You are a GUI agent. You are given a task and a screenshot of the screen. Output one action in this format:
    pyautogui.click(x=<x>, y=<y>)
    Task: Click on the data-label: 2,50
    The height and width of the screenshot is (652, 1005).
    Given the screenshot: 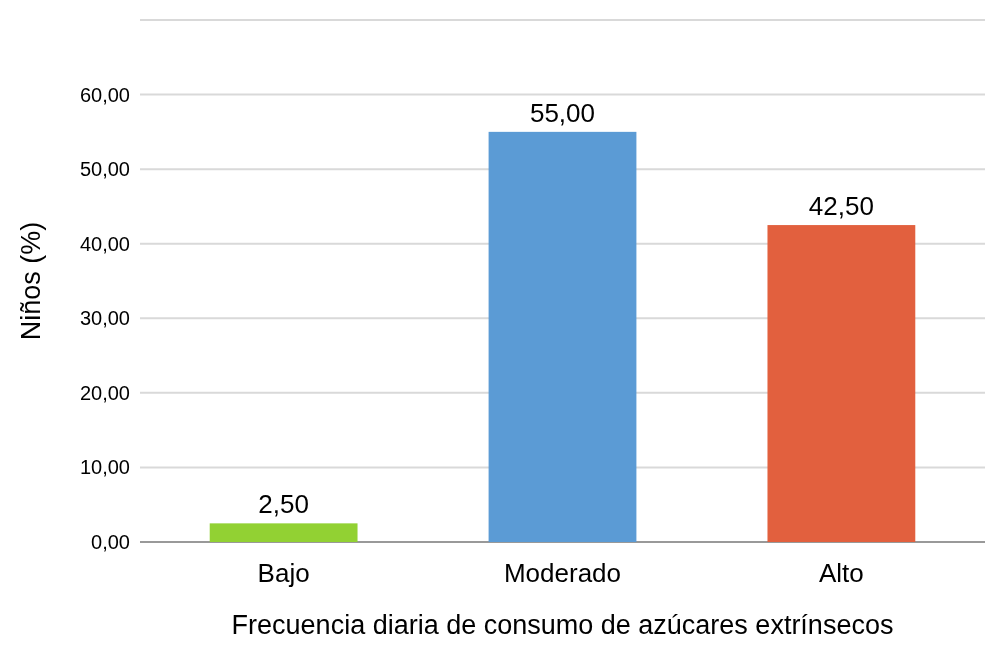 What is the action you would take?
    pyautogui.click(x=283, y=504)
    